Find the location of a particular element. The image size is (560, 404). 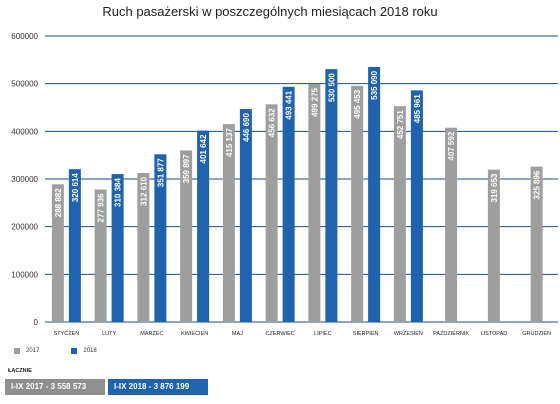

total-2018-badge: I-IX 2018 - 3 876 199 is located at coordinates (158, 387).